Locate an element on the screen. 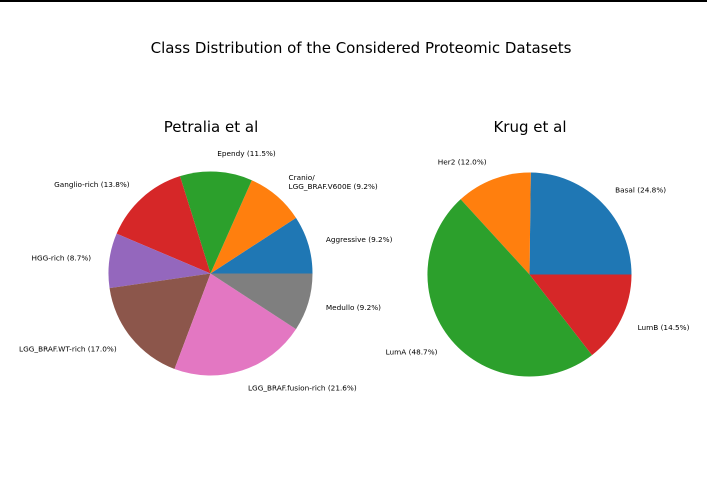  pie-slice-basal is located at coordinates (580, 223).